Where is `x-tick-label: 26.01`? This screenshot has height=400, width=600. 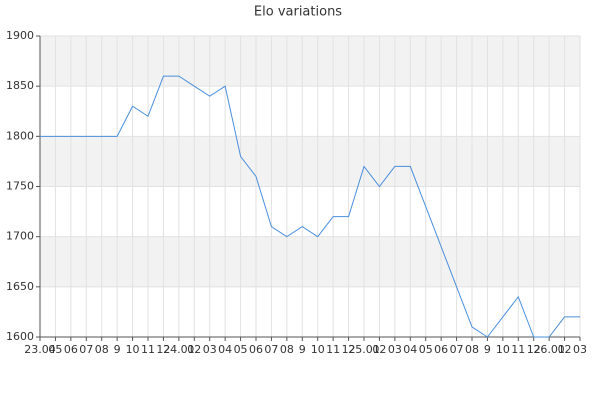
x-tick-label: 26.01 is located at coordinates (549, 349).